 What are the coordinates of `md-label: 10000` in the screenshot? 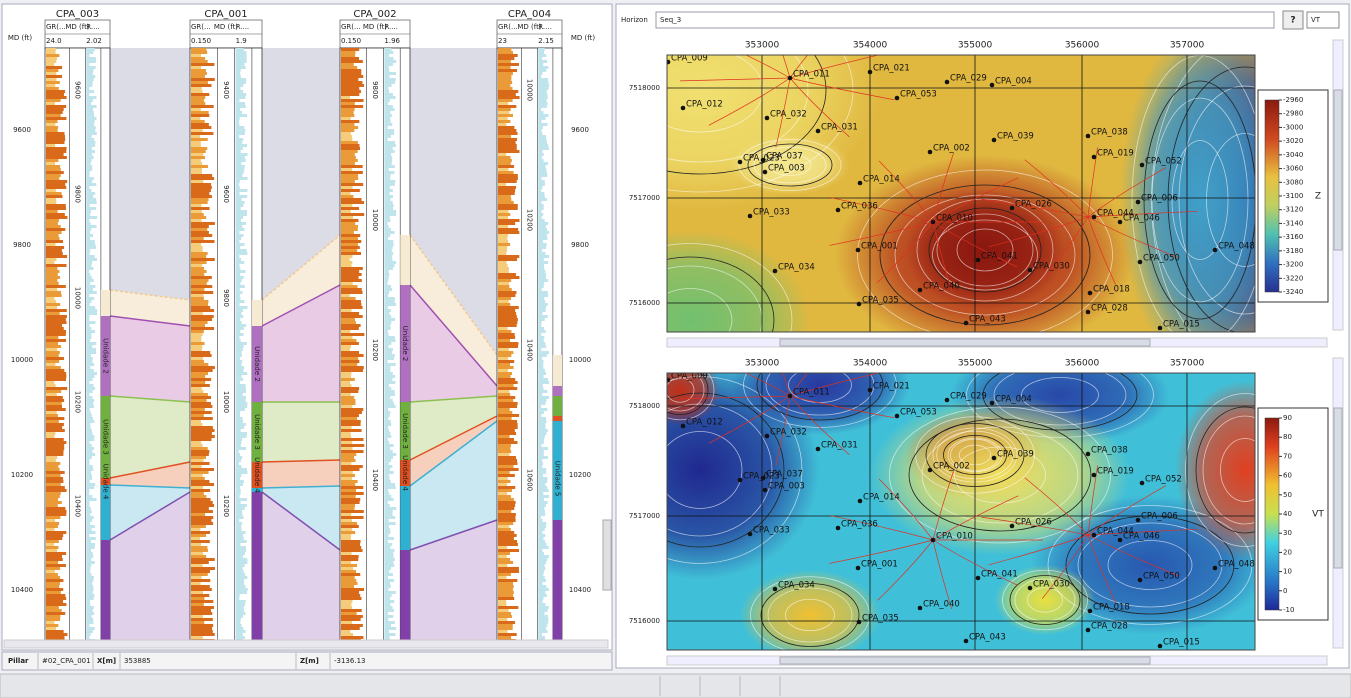 It's located at (375, 220).